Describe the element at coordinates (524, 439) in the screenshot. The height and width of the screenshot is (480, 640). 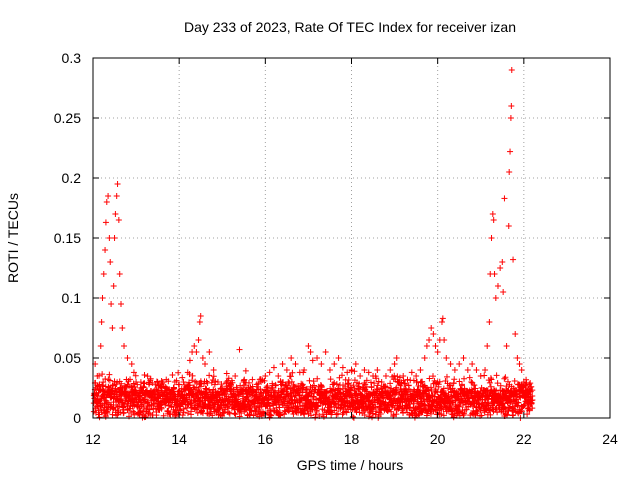
I see `x-tick-label: 22` at that location.